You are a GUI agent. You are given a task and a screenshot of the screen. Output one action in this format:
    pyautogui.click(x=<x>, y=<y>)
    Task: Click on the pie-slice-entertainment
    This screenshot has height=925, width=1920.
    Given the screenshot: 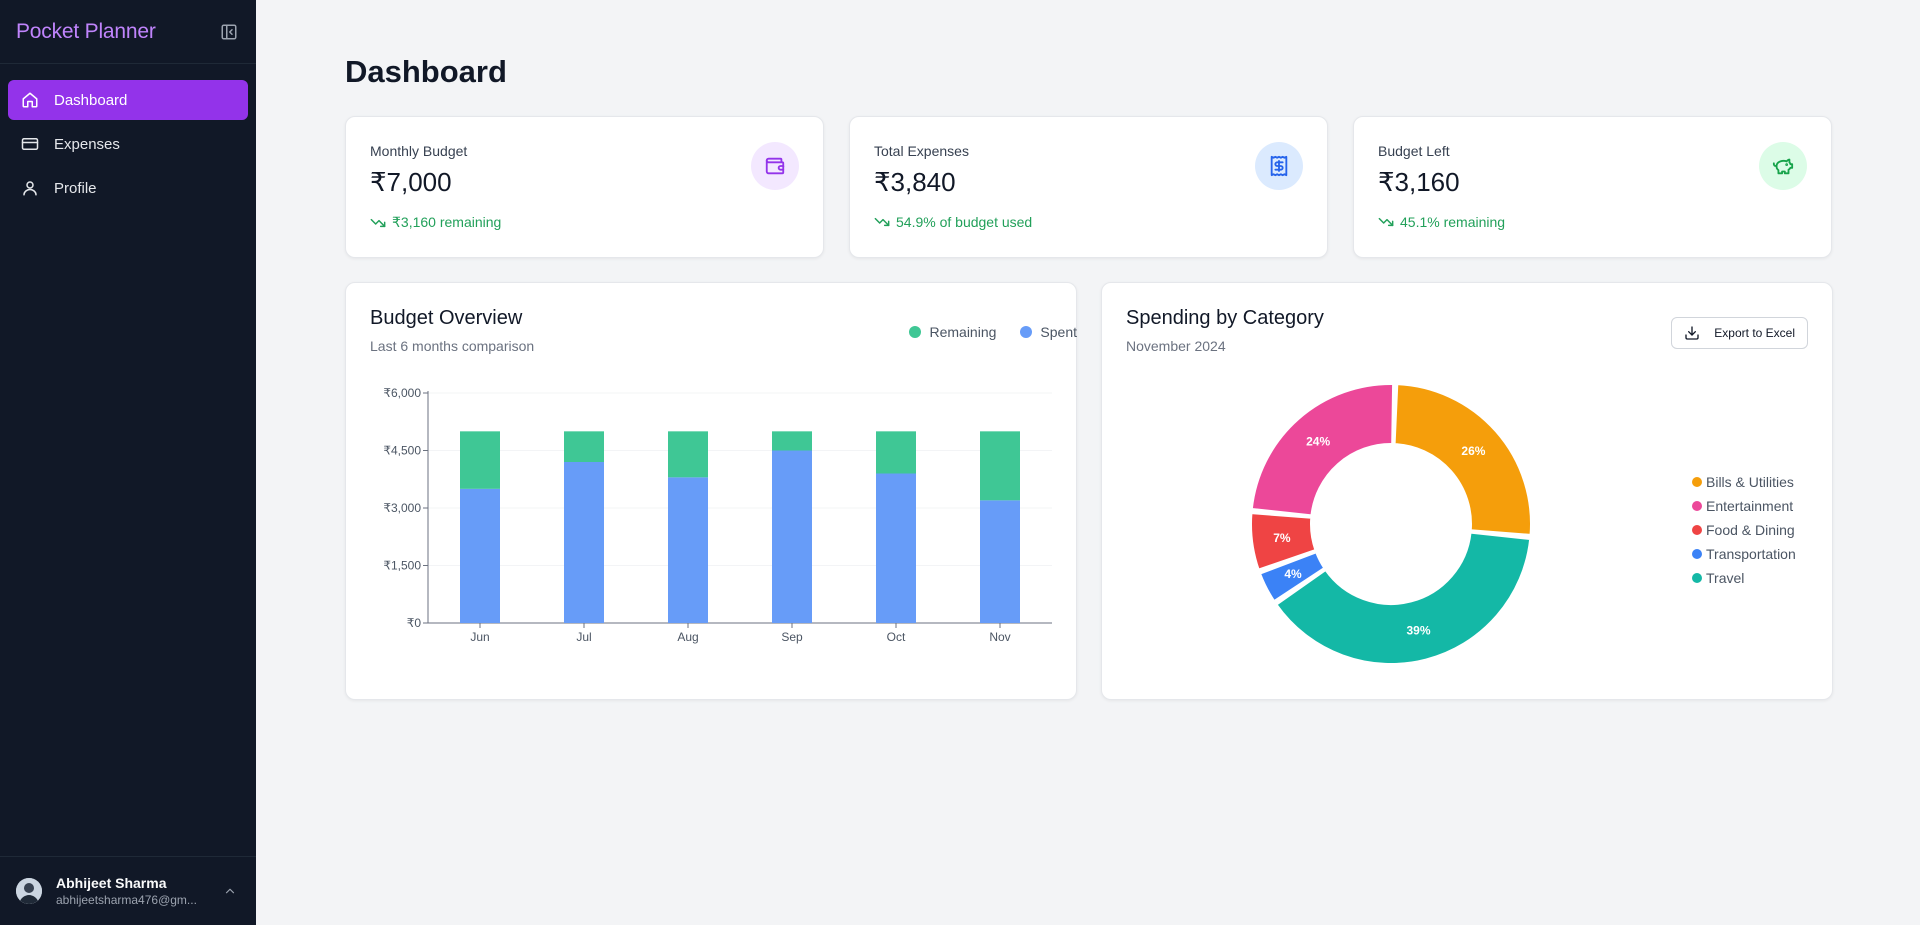 What is the action you would take?
    pyautogui.click(x=1322, y=450)
    